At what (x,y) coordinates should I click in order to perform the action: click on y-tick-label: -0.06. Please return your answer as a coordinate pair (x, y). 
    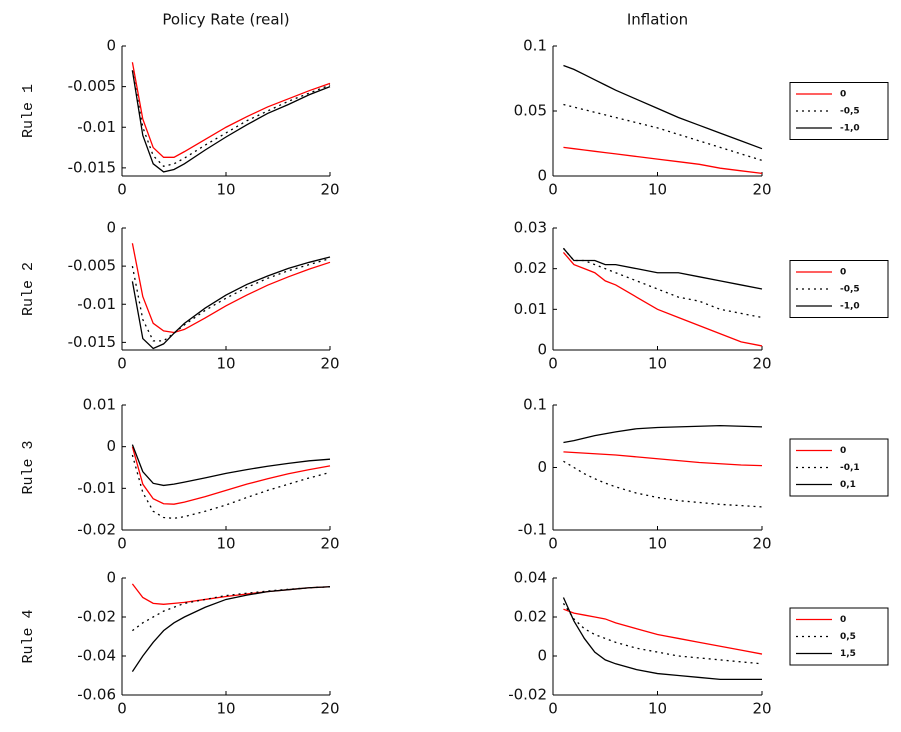
    Looking at the image, I should click on (96, 695).